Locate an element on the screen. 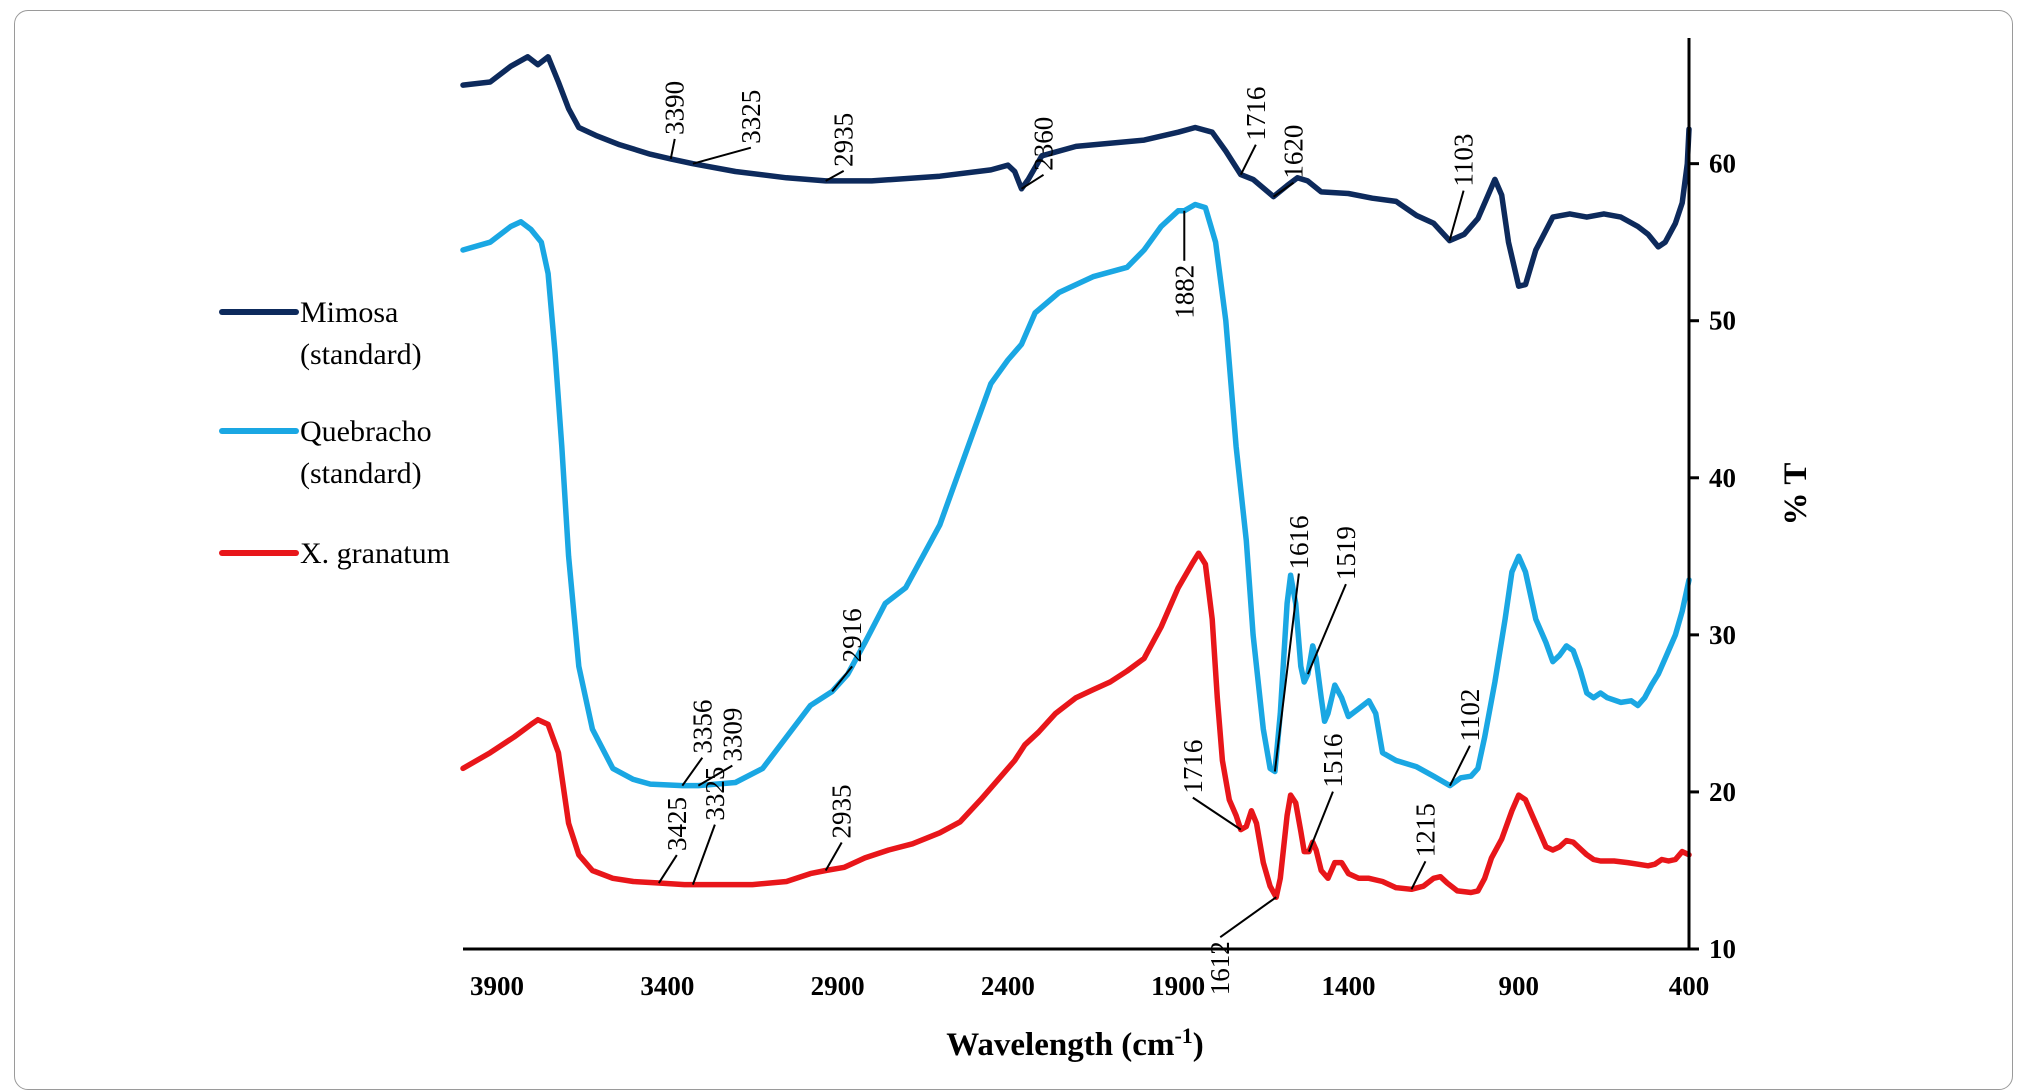 The height and width of the screenshot is (1090, 2027). legend-label: Quebracho (standard) is located at coordinates (366, 452).